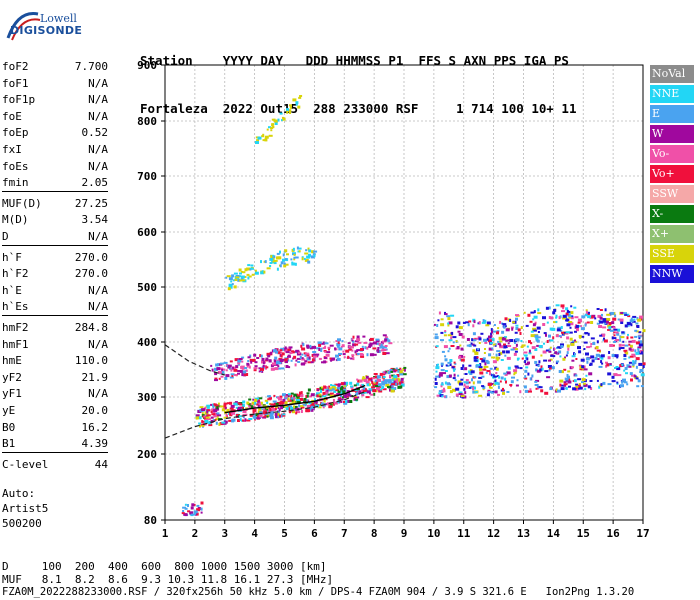  What do you see at coordinates (55, 394) in the screenshot?
I see `param-row: yF1 N/A` at bounding box center [55, 394].